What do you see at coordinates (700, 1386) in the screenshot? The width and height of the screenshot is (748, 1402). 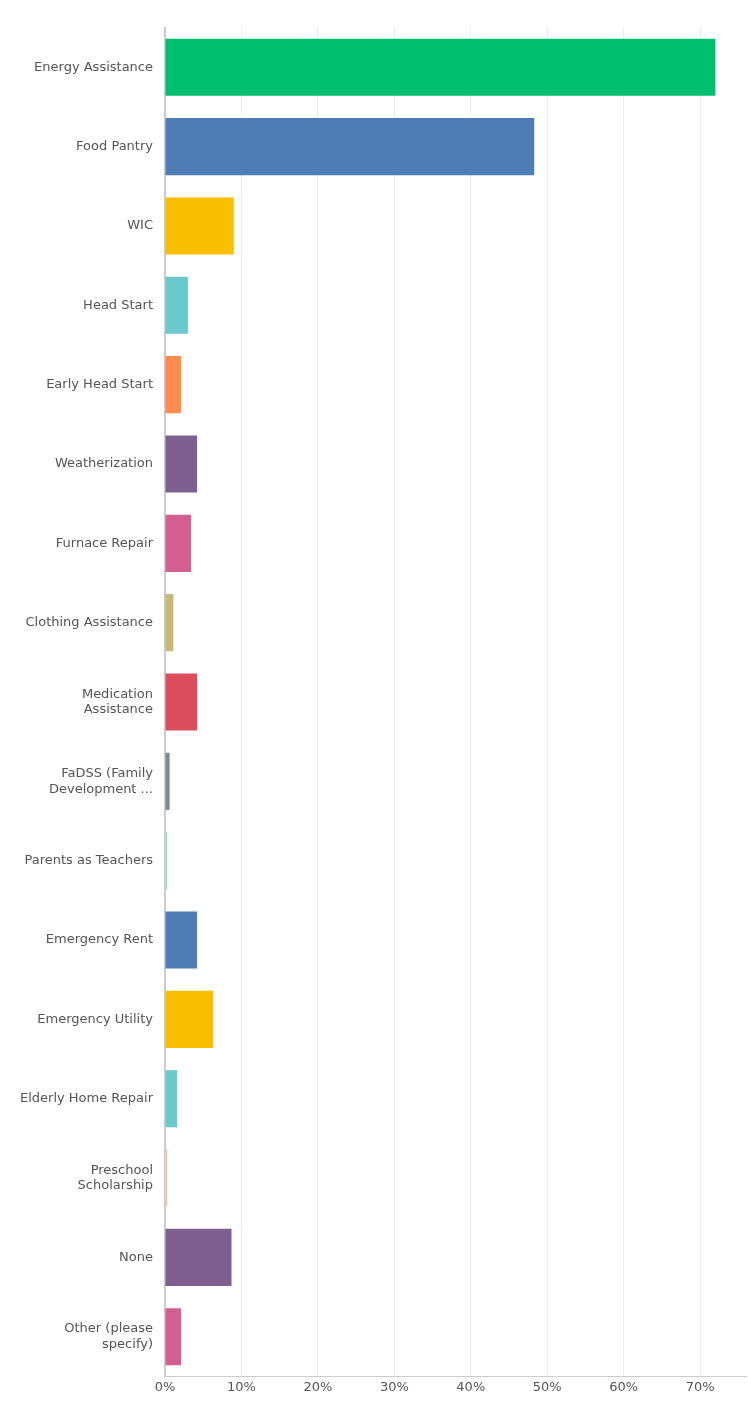 I see `x-tick-label: 70%` at bounding box center [700, 1386].